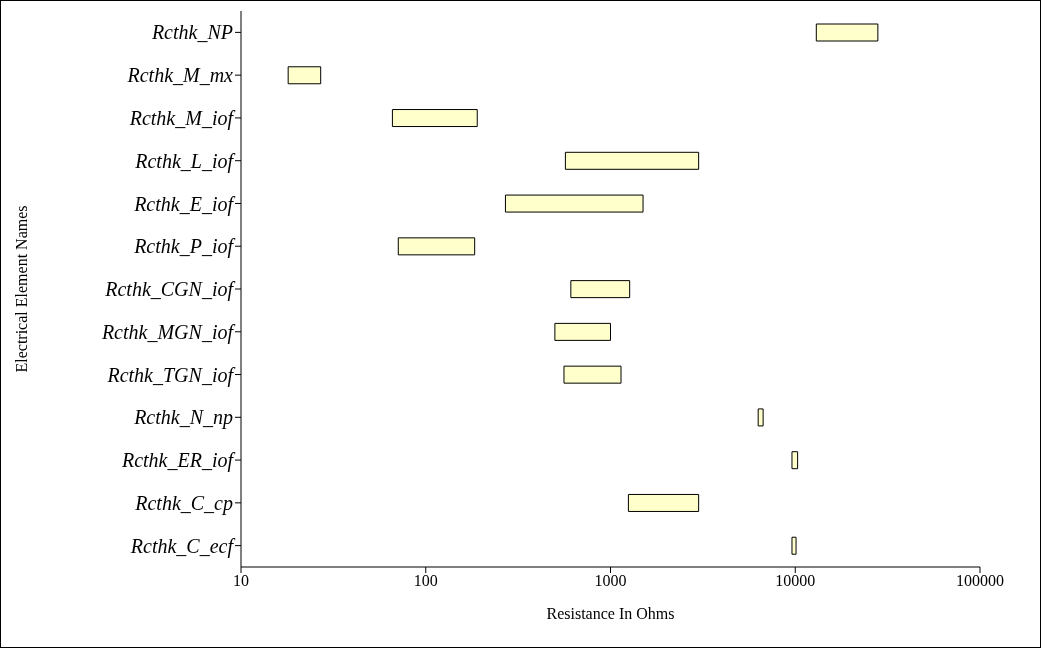 The image size is (1041, 648). What do you see at coordinates (980, 581) in the screenshot?
I see `x-tick-label: 100000` at bounding box center [980, 581].